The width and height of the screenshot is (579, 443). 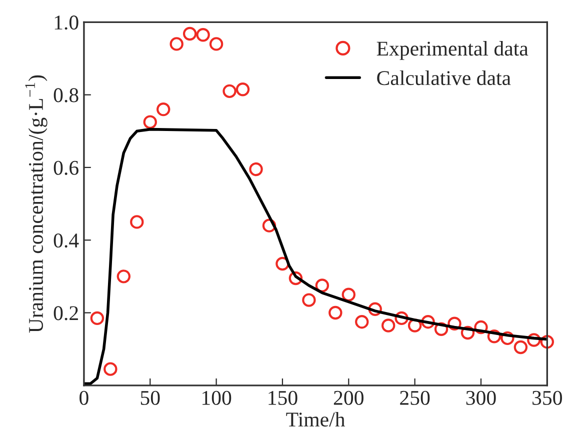 I want to click on x-tick-label: 150, so click(x=283, y=397).